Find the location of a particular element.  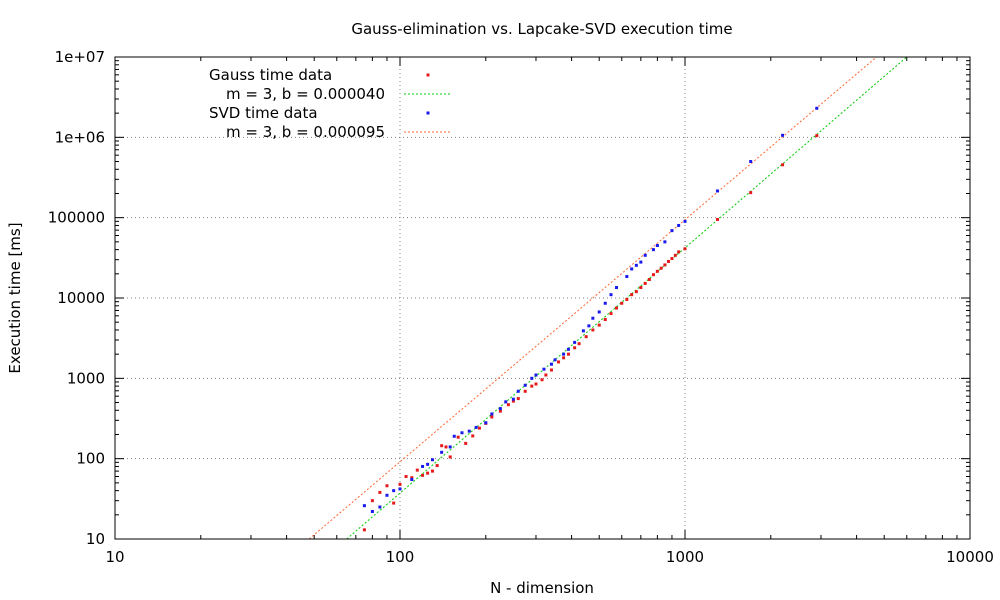

legend-label-0: Gauss time data is located at coordinates (270, 75).